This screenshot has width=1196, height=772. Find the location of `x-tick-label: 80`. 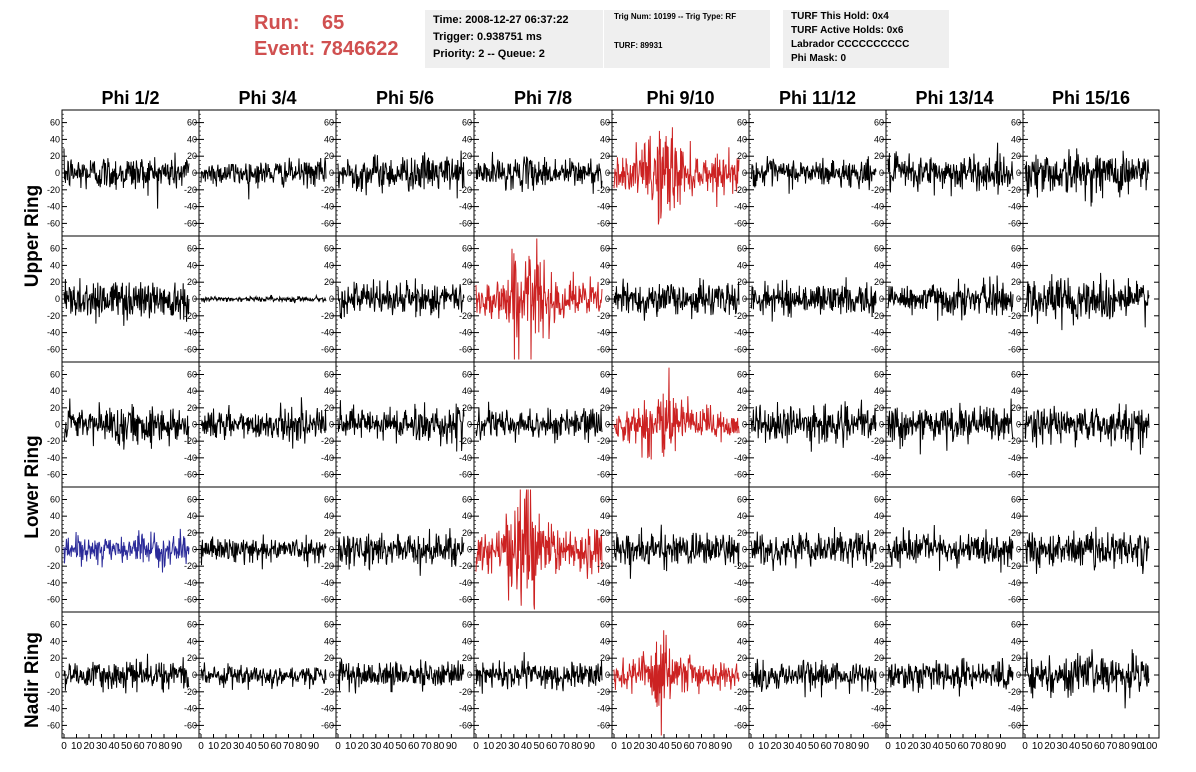

x-tick-label: 80 is located at coordinates (164, 746).